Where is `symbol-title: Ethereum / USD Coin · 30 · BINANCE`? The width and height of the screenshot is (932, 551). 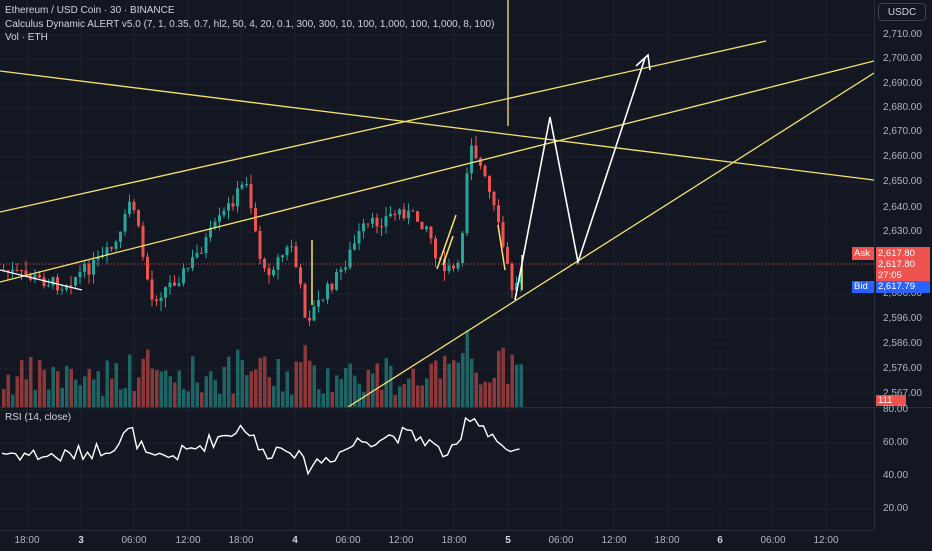
symbol-title: Ethereum / USD Coin · 30 · BINANCE is located at coordinates (90, 10).